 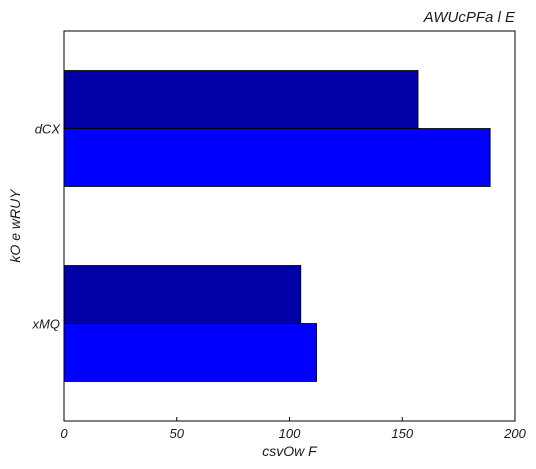 What do you see at coordinates (469, 17) in the screenshot?
I see `chart-title: AWUcPFa l E` at bounding box center [469, 17].